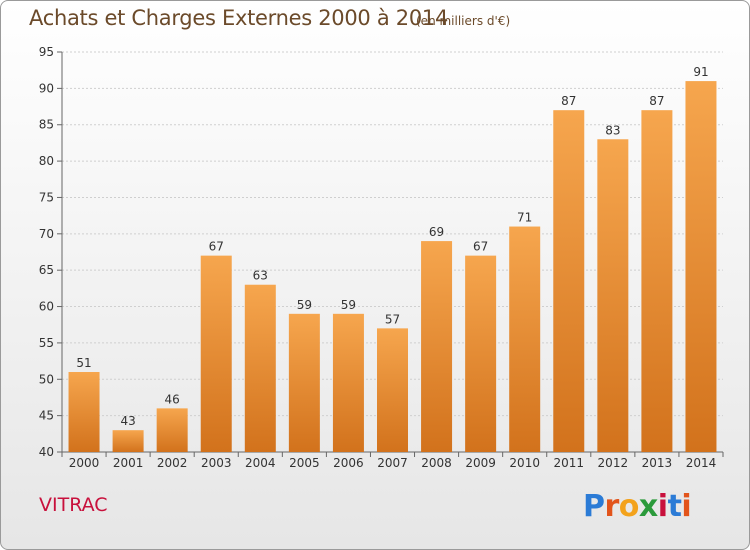 The image size is (750, 550). I want to click on brand-letter: x, so click(648, 506).